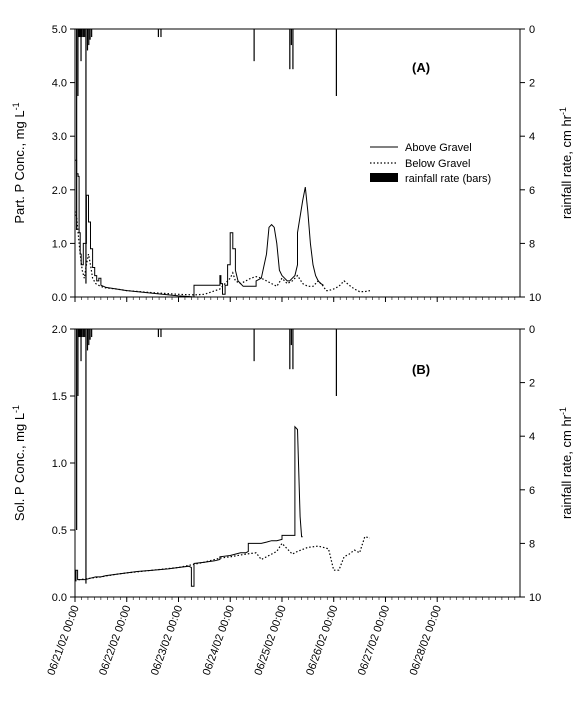 Image resolution: width=580 pixels, height=709 pixels. What do you see at coordinates (535, 598) in the screenshot?
I see `panel-b-y2-tick-label: 10` at bounding box center [535, 598].